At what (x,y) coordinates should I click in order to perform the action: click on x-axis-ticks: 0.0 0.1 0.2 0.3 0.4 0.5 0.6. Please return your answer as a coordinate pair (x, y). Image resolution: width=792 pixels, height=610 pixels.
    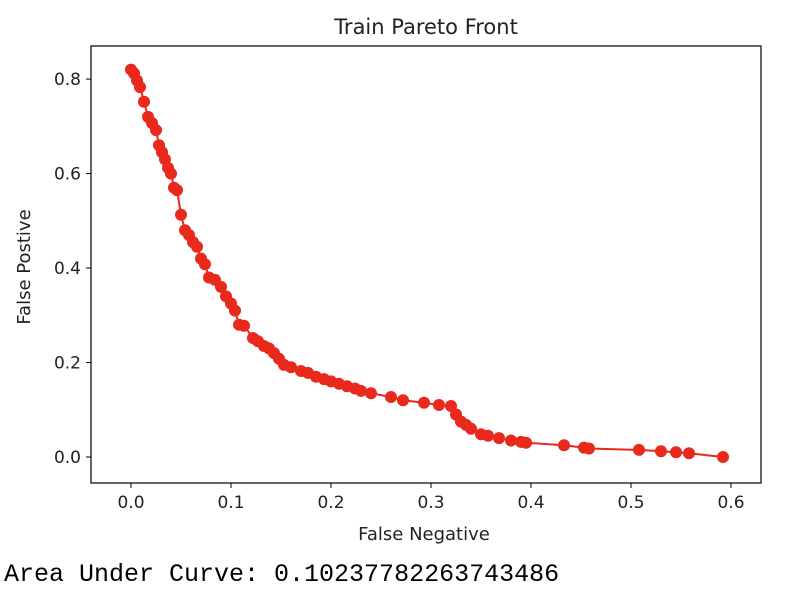
    Looking at the image, I should click on (431, 498).